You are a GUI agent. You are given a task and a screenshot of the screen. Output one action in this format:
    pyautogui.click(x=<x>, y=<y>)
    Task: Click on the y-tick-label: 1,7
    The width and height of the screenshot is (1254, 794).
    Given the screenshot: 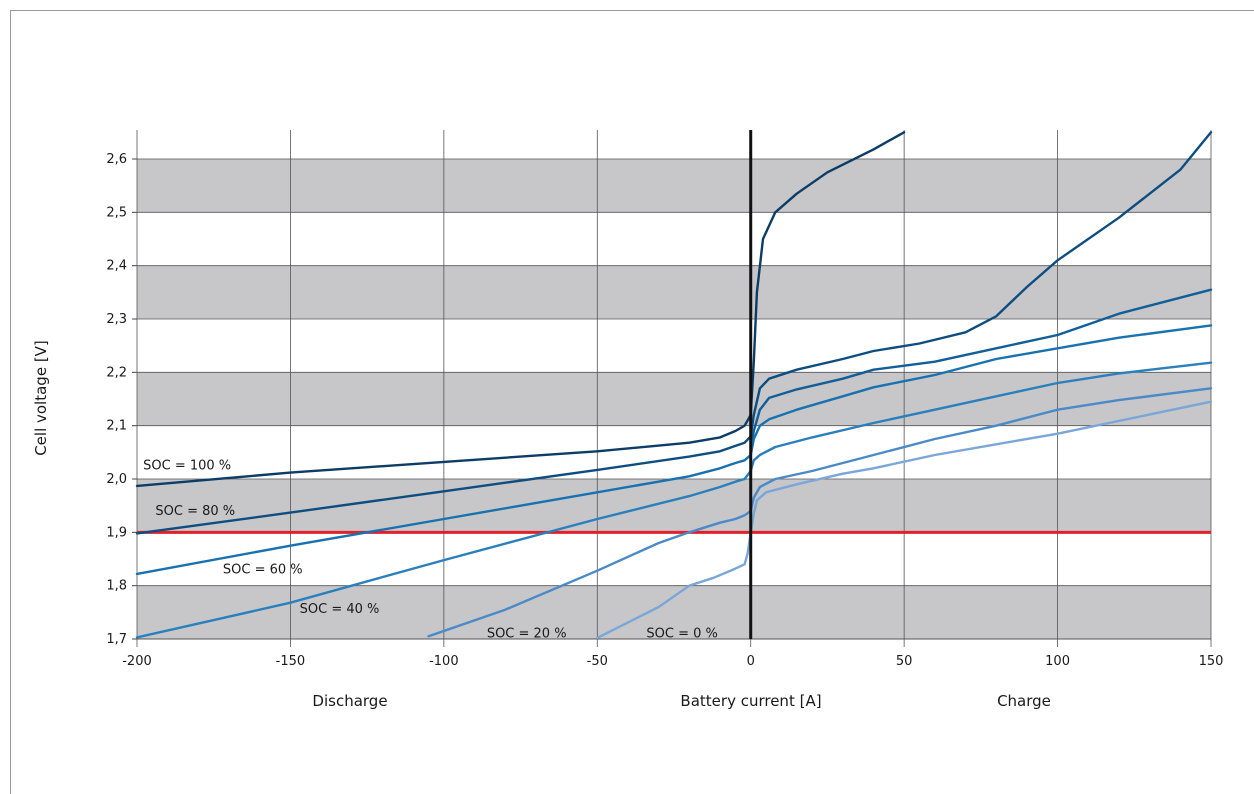 What is the action you would take?
    pyautogui.click(x=116, y=639)
    